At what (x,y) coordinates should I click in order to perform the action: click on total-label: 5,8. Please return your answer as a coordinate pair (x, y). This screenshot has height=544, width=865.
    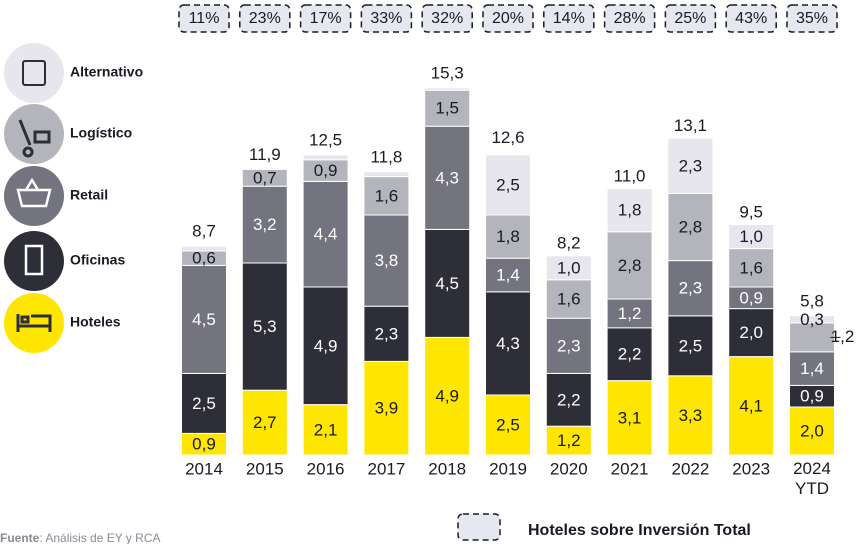
    Looking at the image, I should click on (812, 300).